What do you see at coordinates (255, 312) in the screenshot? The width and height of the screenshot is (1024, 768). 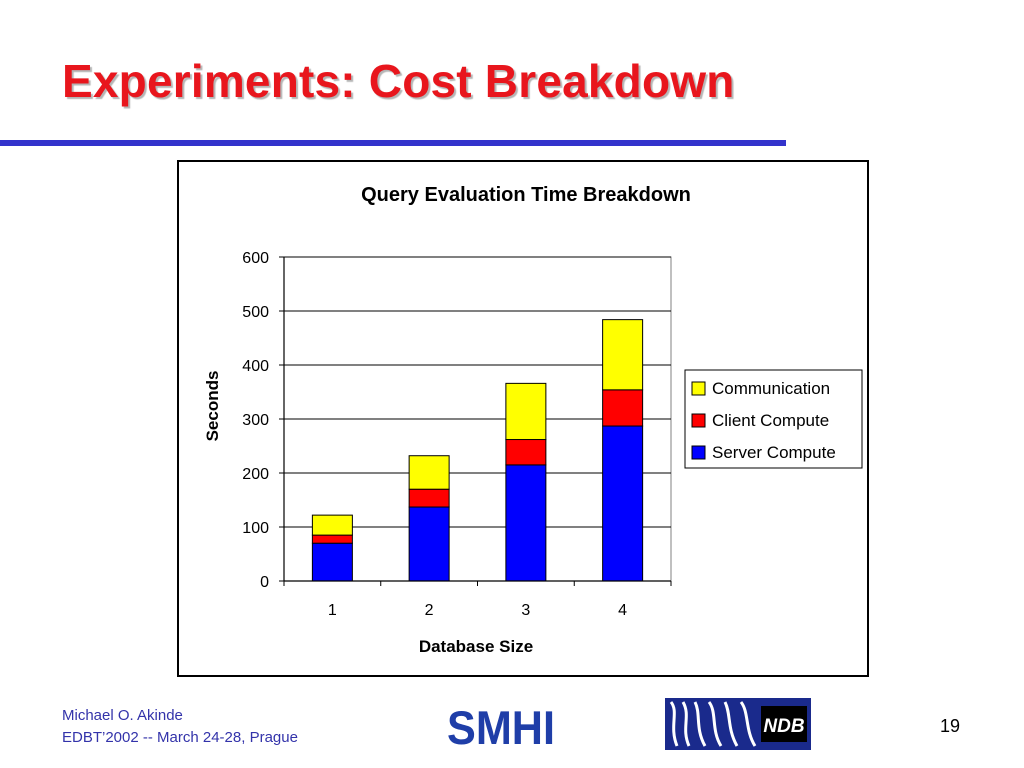 I see `y-tick-label: 500` at bounding box center [255, 312].